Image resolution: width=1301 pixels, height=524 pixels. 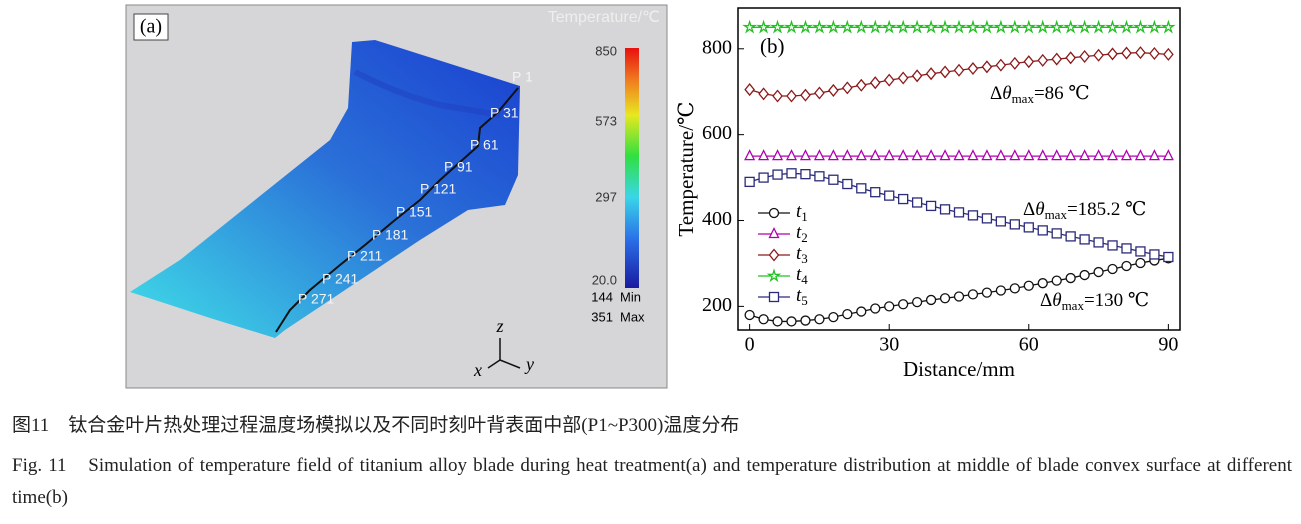 I want to click on colorbar-tick-label: 850, so click(x=606, y=50).